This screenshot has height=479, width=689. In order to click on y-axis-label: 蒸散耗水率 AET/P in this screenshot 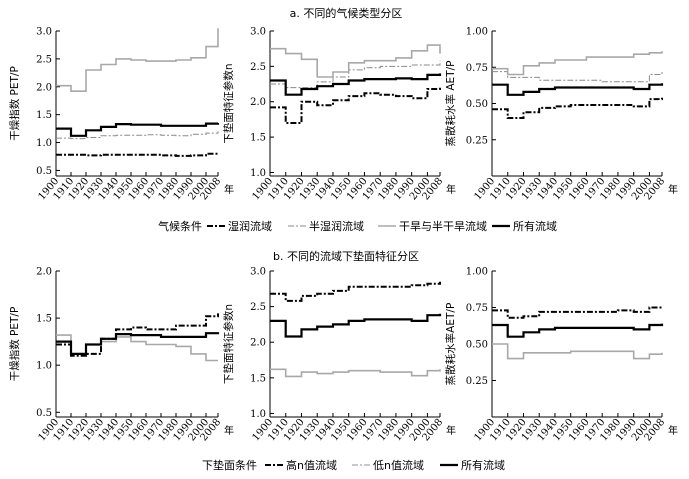, I will do `click(450, 104)`.